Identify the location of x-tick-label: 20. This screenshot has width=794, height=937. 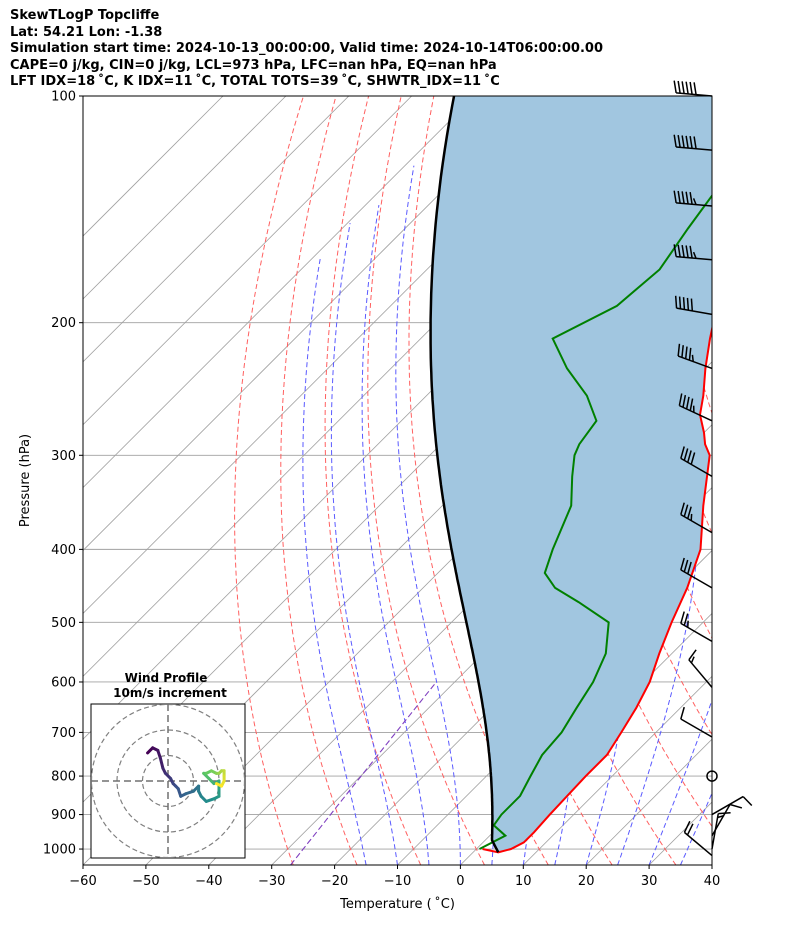
(586, 881).